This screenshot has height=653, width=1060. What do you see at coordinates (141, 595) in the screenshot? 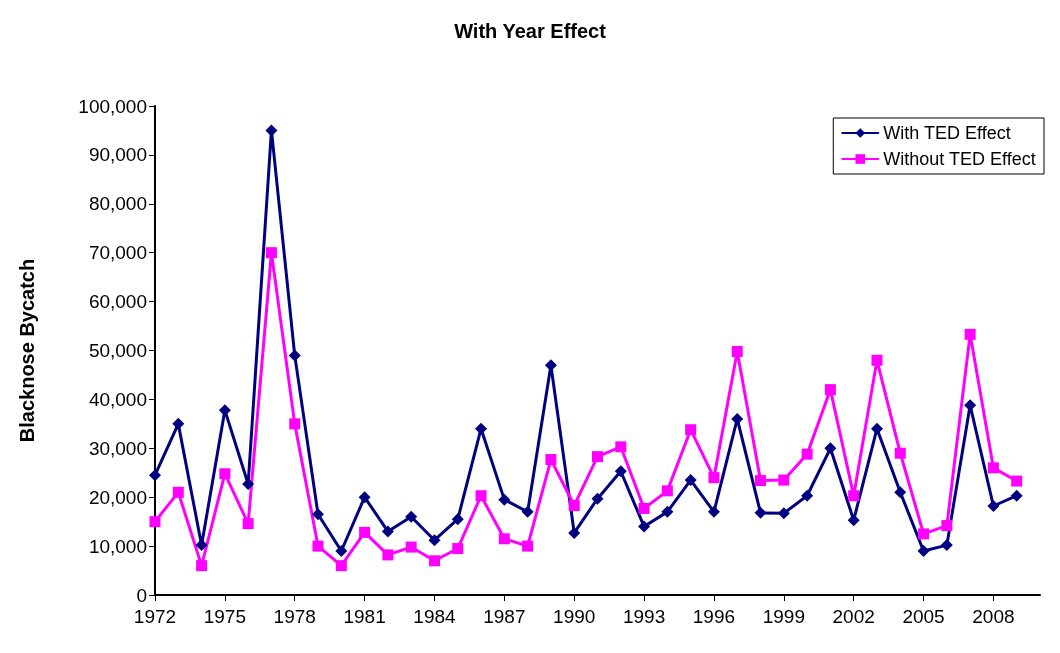
I see `y-tick-label: 0` at bounding box center [141, 595].